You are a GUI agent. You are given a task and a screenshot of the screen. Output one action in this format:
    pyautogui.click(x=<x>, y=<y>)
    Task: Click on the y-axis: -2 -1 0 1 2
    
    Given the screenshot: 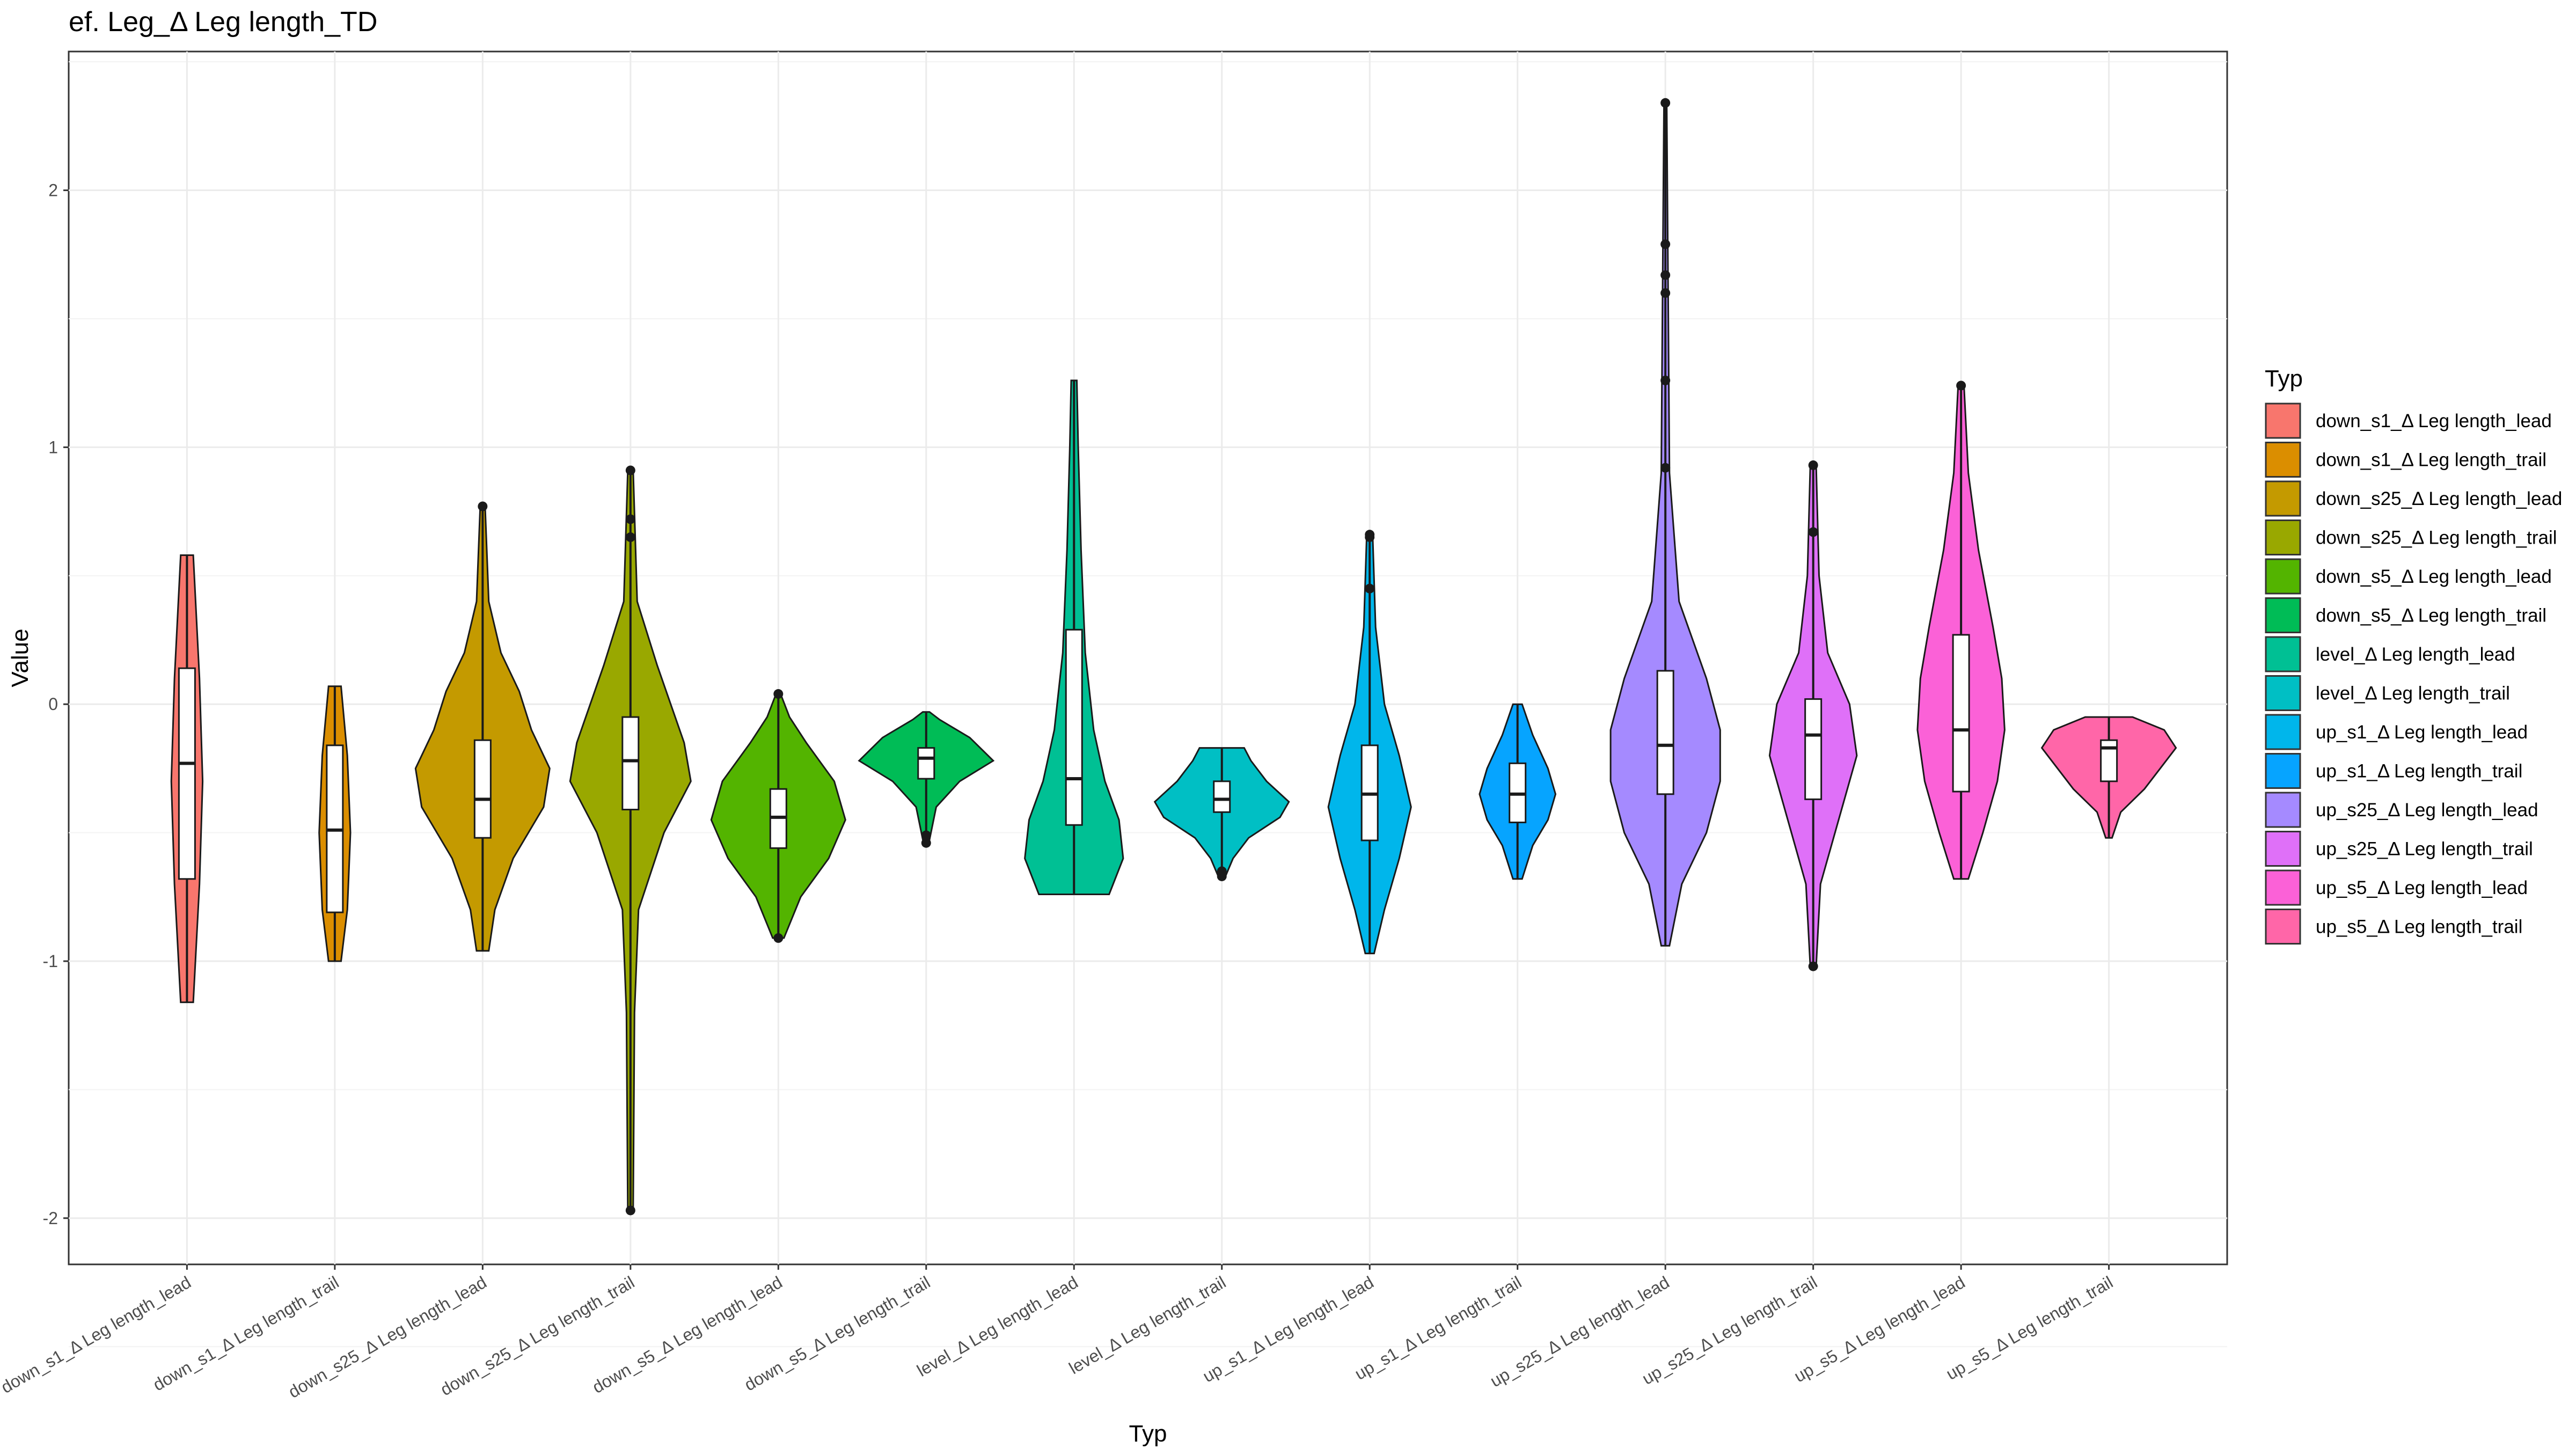 What is the action you would take?
    pyautogui.click(x=56, y=704)
    